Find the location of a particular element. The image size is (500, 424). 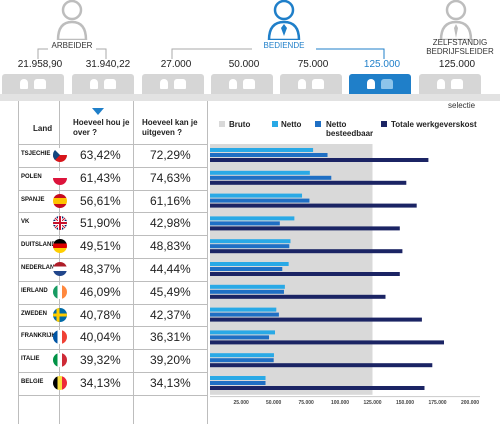

x-tick-label: 125.000 is located at coordinates (372, 402).